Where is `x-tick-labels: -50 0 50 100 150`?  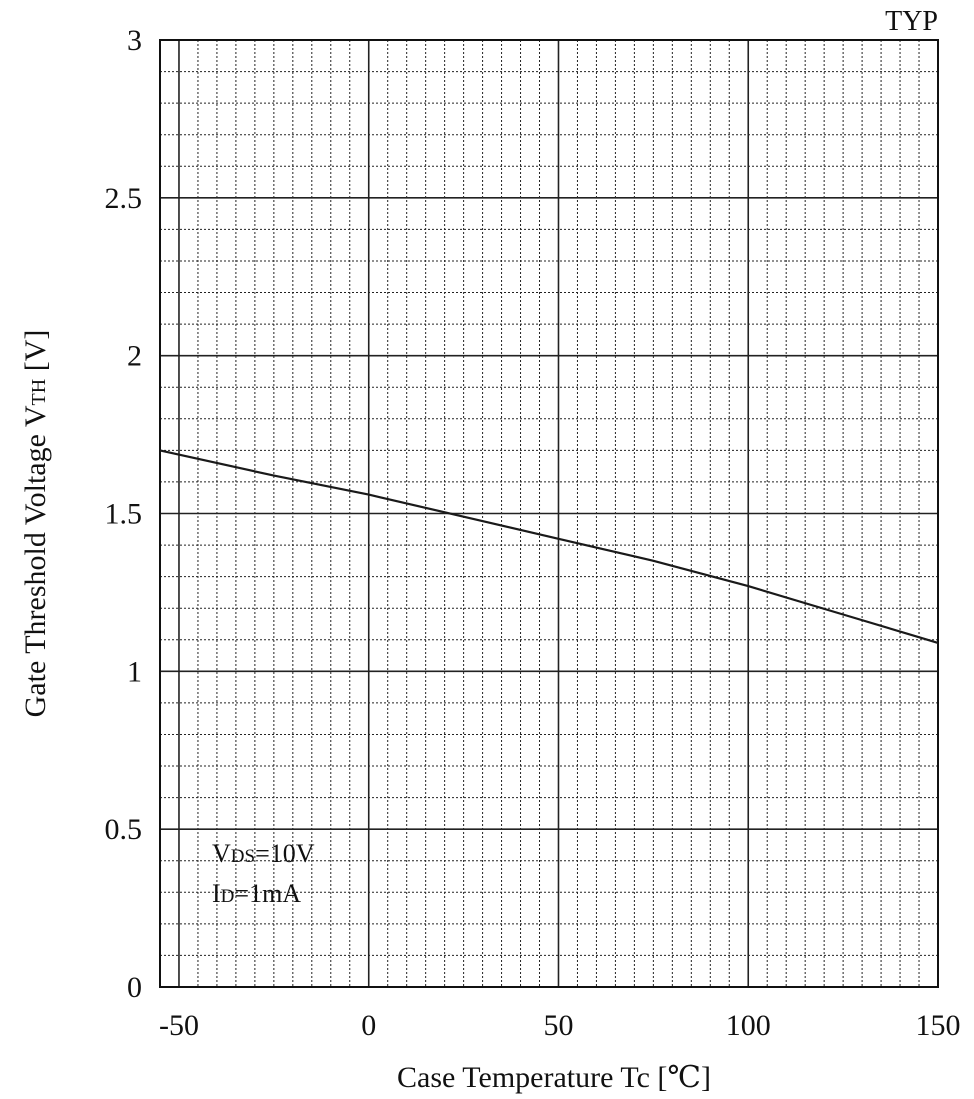
x-tick-labels: -50 0 50 100 150 is located at coordinates (560, 1025).